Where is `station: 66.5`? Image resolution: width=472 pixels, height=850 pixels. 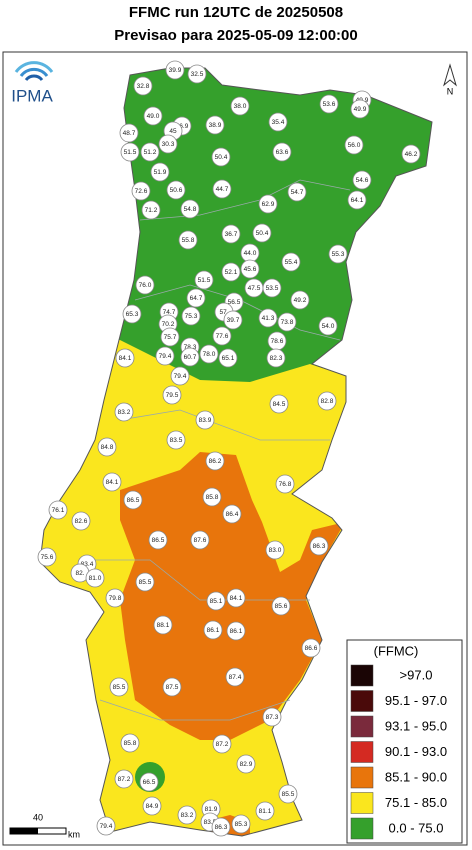 station: 66.5 is located at coordinates (149, 782).